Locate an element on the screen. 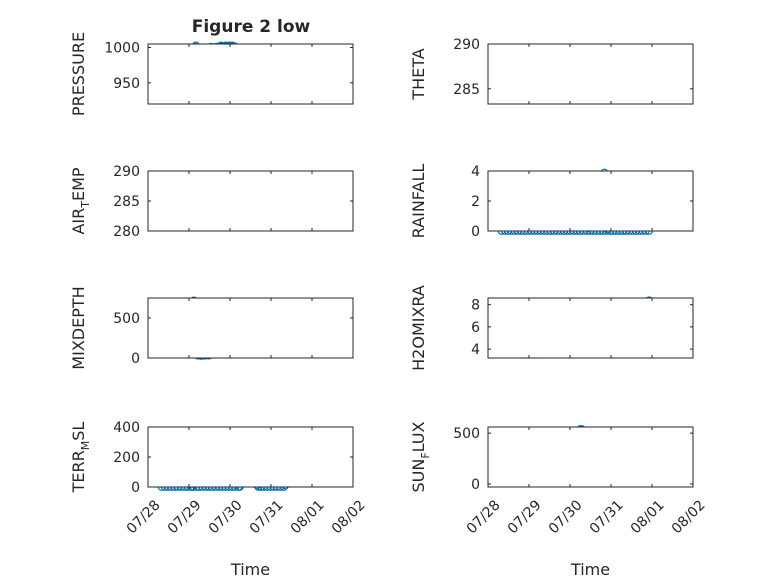  axes-h2o_mixra: 4 6 8 H2OMIXRA is located at coordinates (551, 328).